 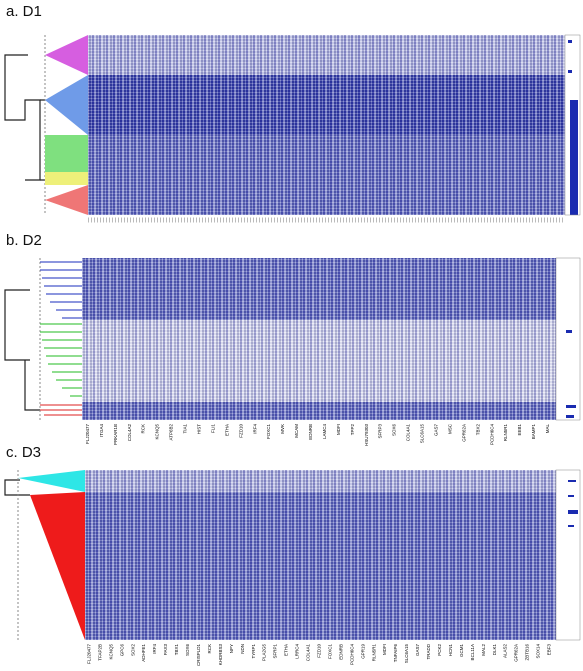 What do you see at coordinates (477, 430) in the screenshot?
I see `gene-label: TBX2` at bounding box center [477, 430].